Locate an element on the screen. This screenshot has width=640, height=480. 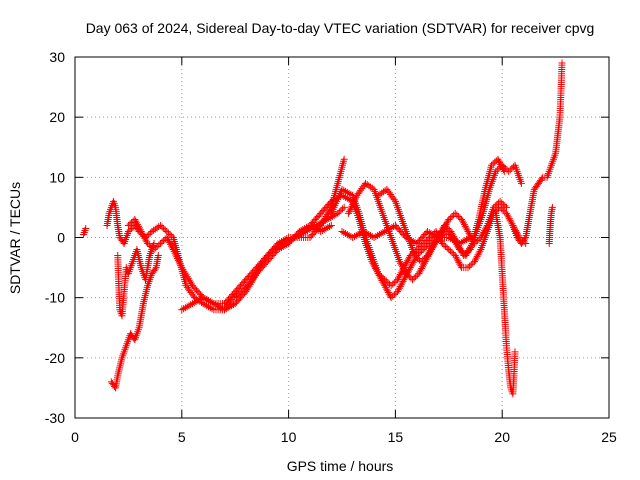
y-tick-label: 20 is located at coordinates (57, 117).